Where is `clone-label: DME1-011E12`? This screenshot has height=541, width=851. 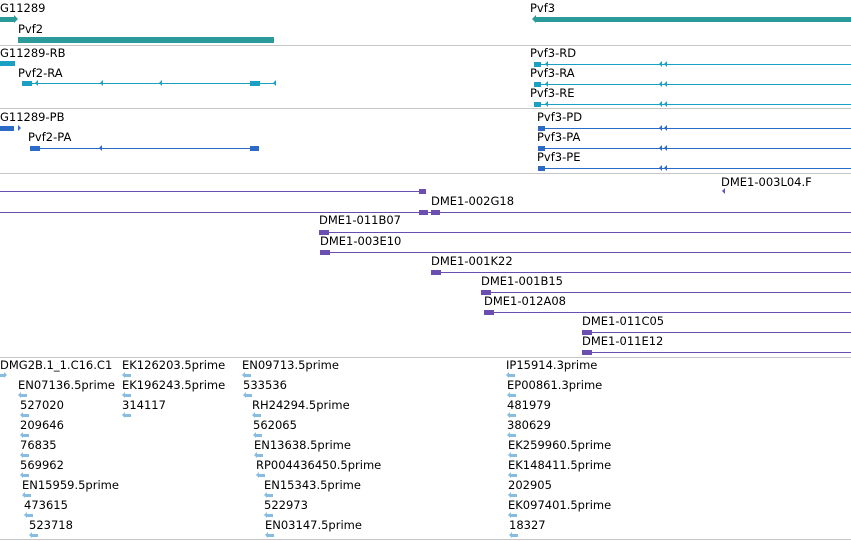 clone-label: DME1-011E12 is located at coordinates (623, 341).